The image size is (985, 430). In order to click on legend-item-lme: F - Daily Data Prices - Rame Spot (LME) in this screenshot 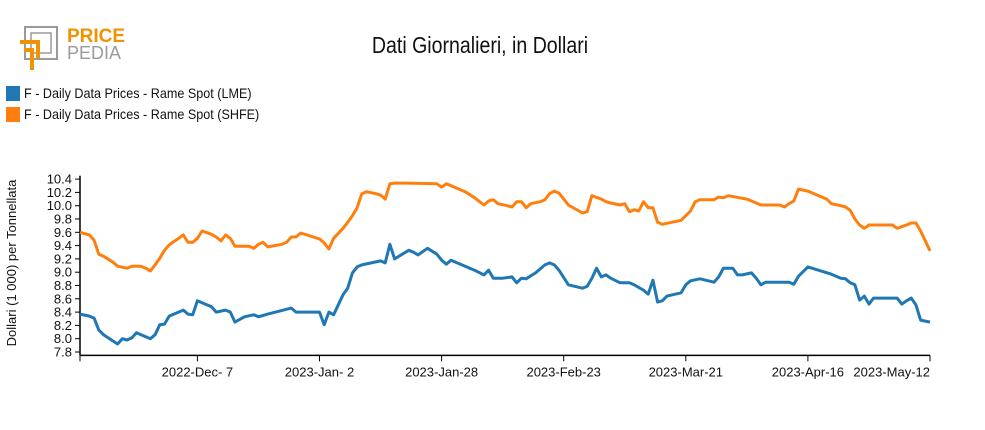, I will do `click(141, 93)`.